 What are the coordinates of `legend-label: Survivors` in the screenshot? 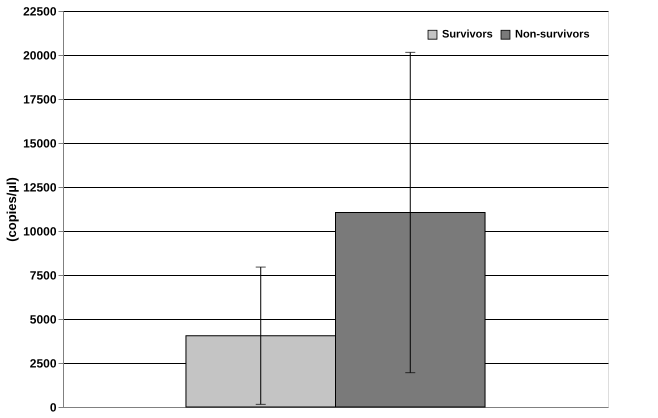 It's located at (467, 34).